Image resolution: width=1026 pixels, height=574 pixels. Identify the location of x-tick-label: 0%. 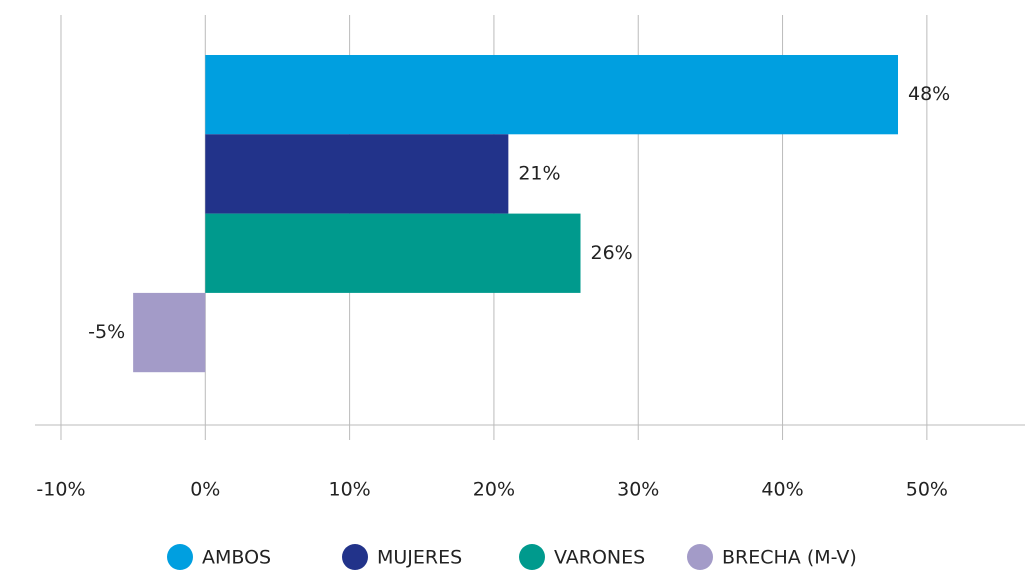
(205, 490).